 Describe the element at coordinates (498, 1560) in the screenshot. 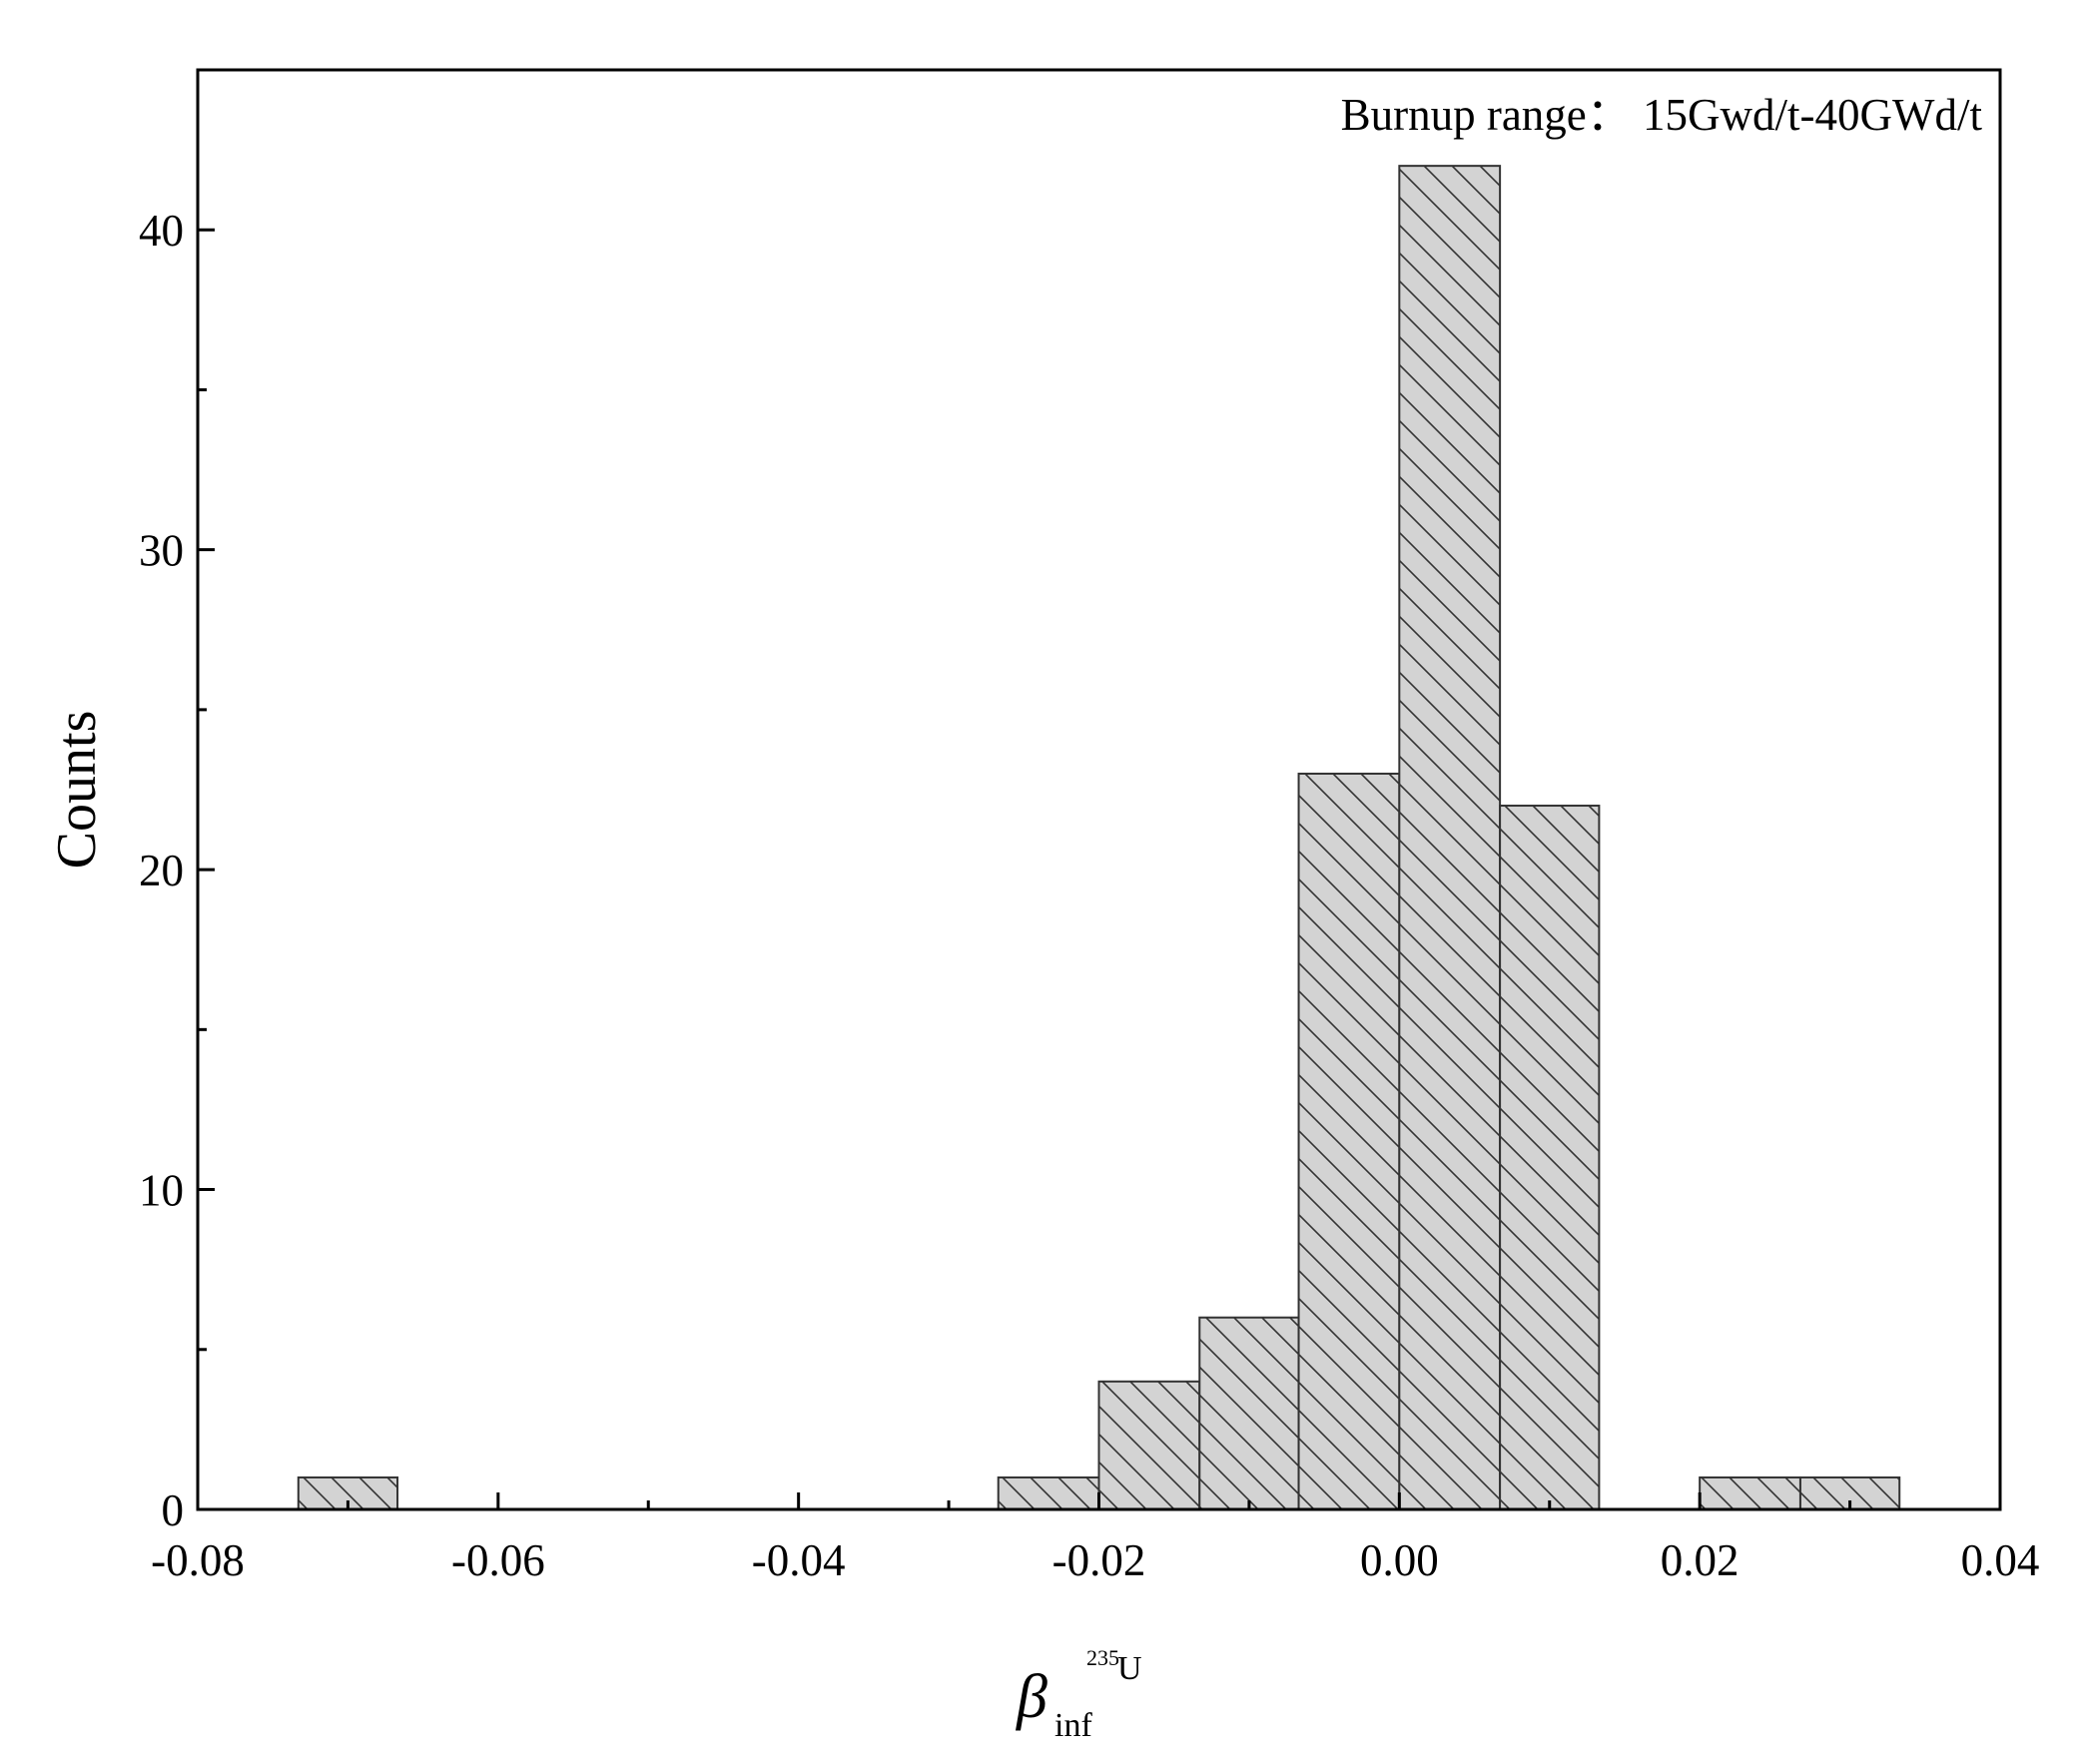

I see `x-tick-label: -0.06` at that location.